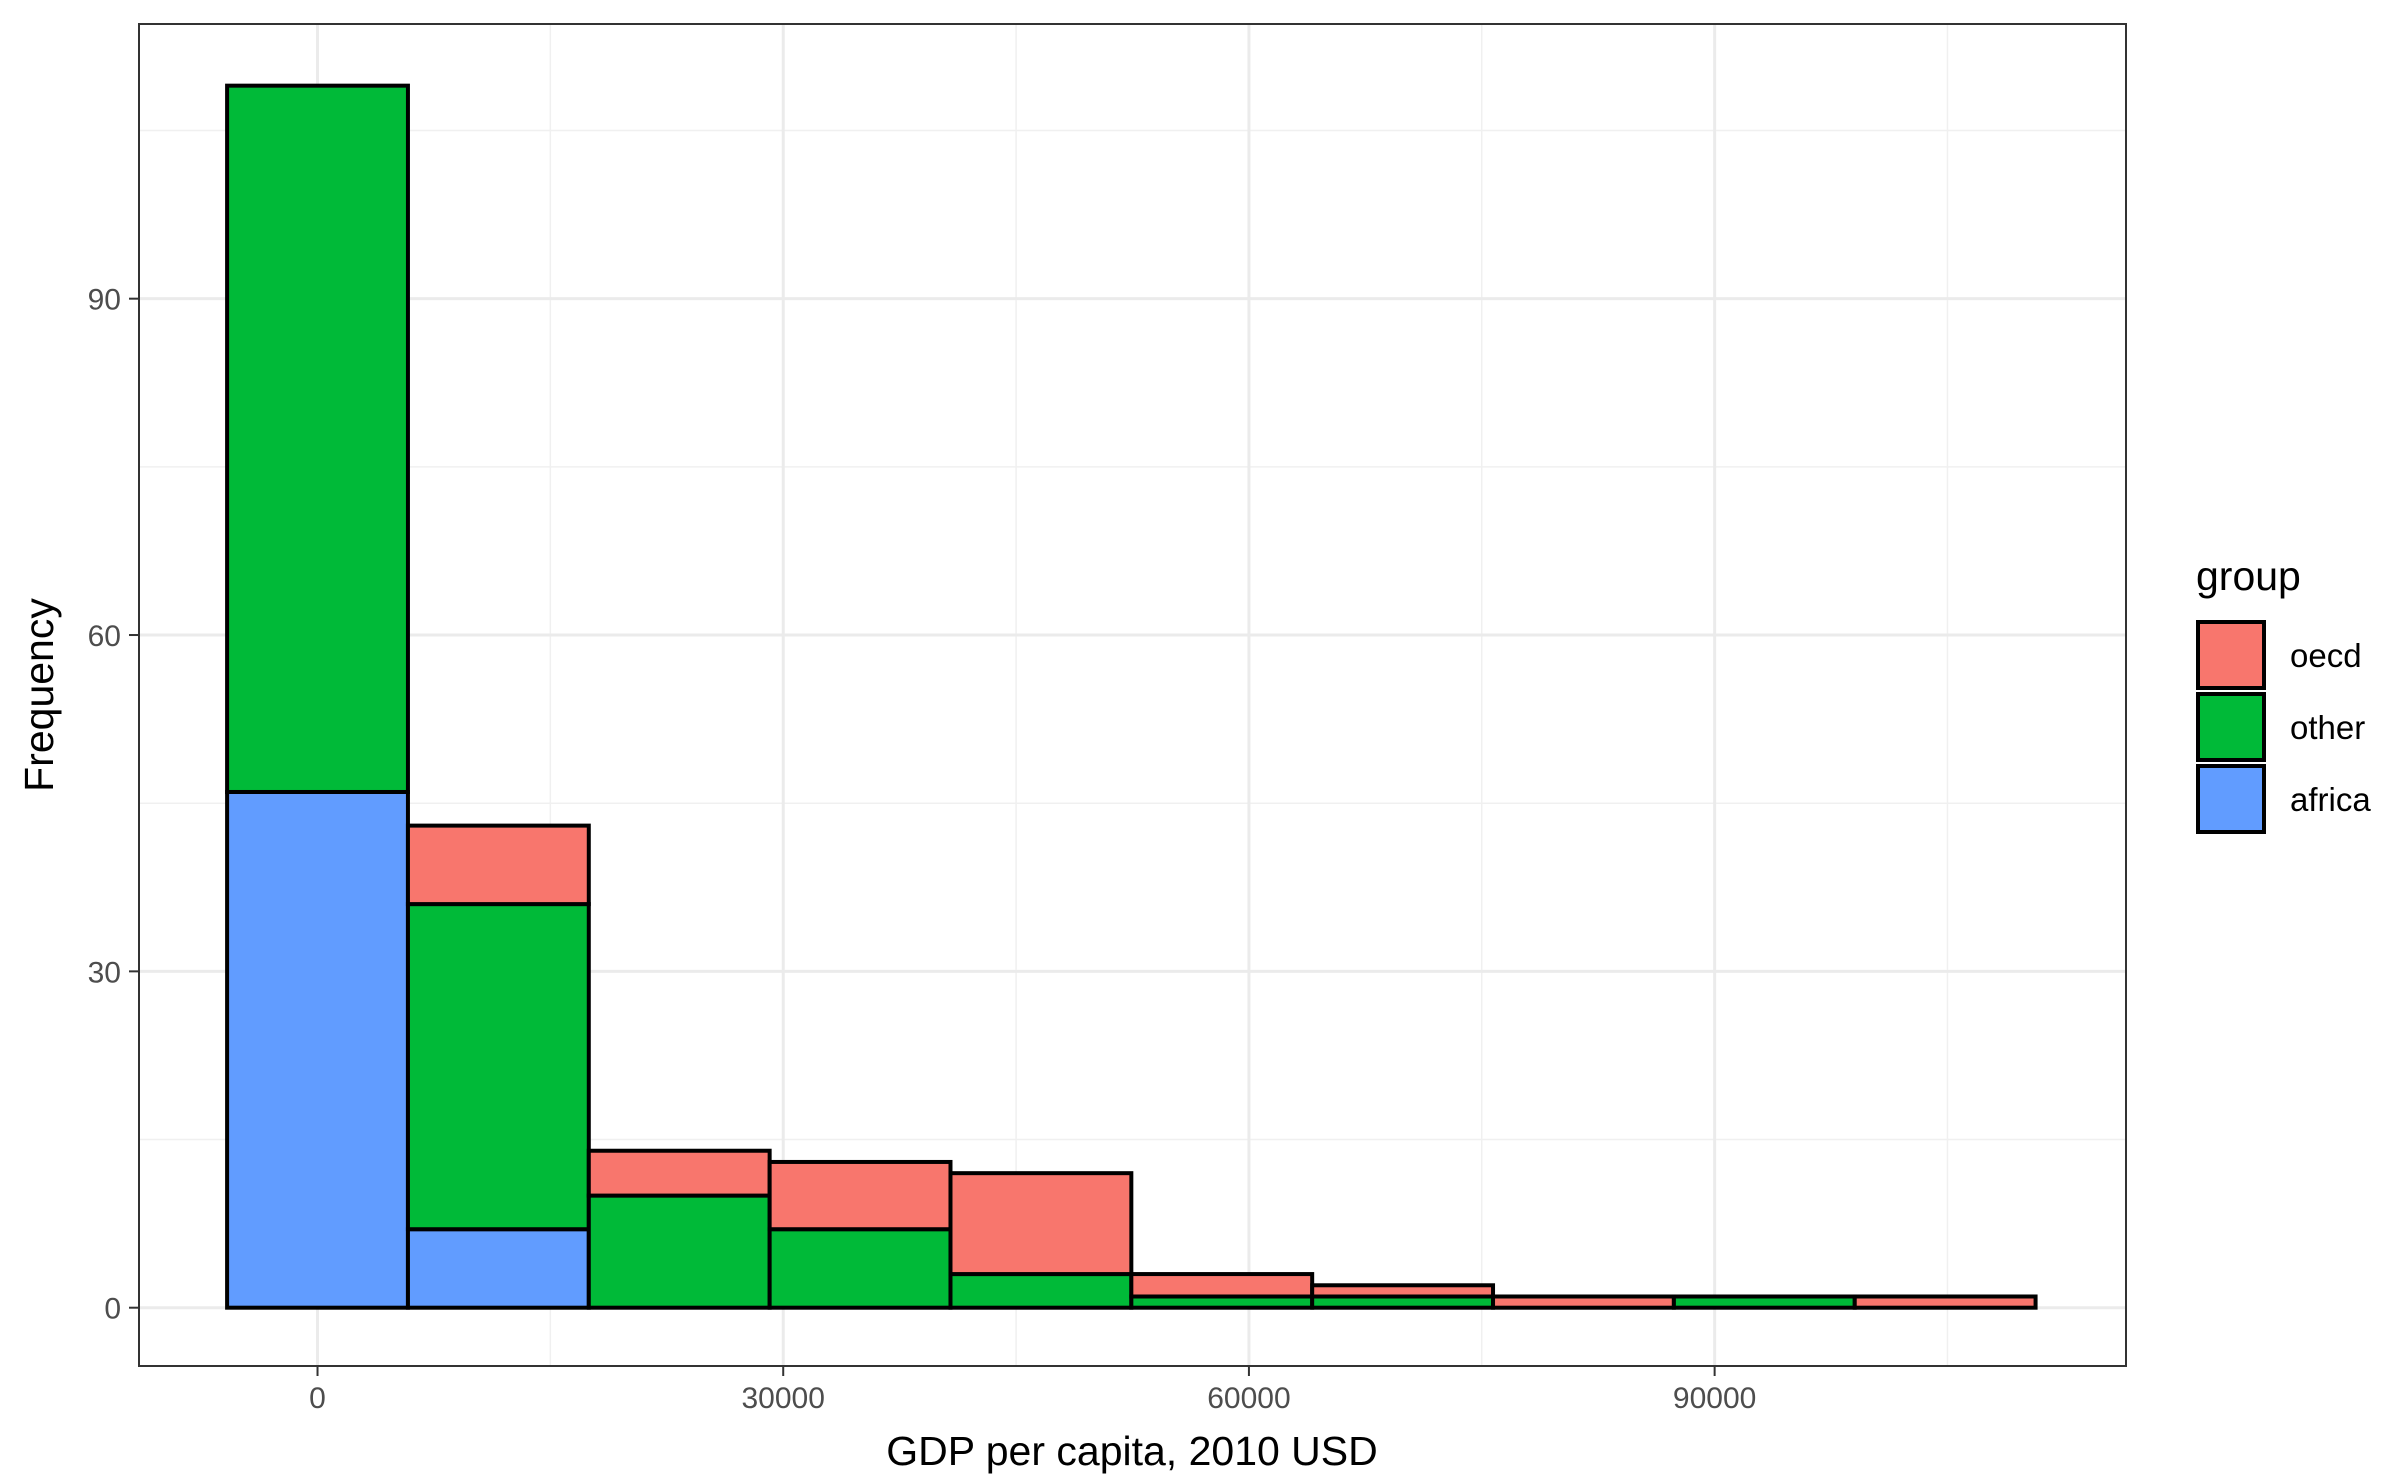 The width and height of the screenshot is (2400, 1483). What do you see at coordinates (783, 1398) in the screenshot?
I see `x-tick-label: 30000` at bounding box center [783, 1398].